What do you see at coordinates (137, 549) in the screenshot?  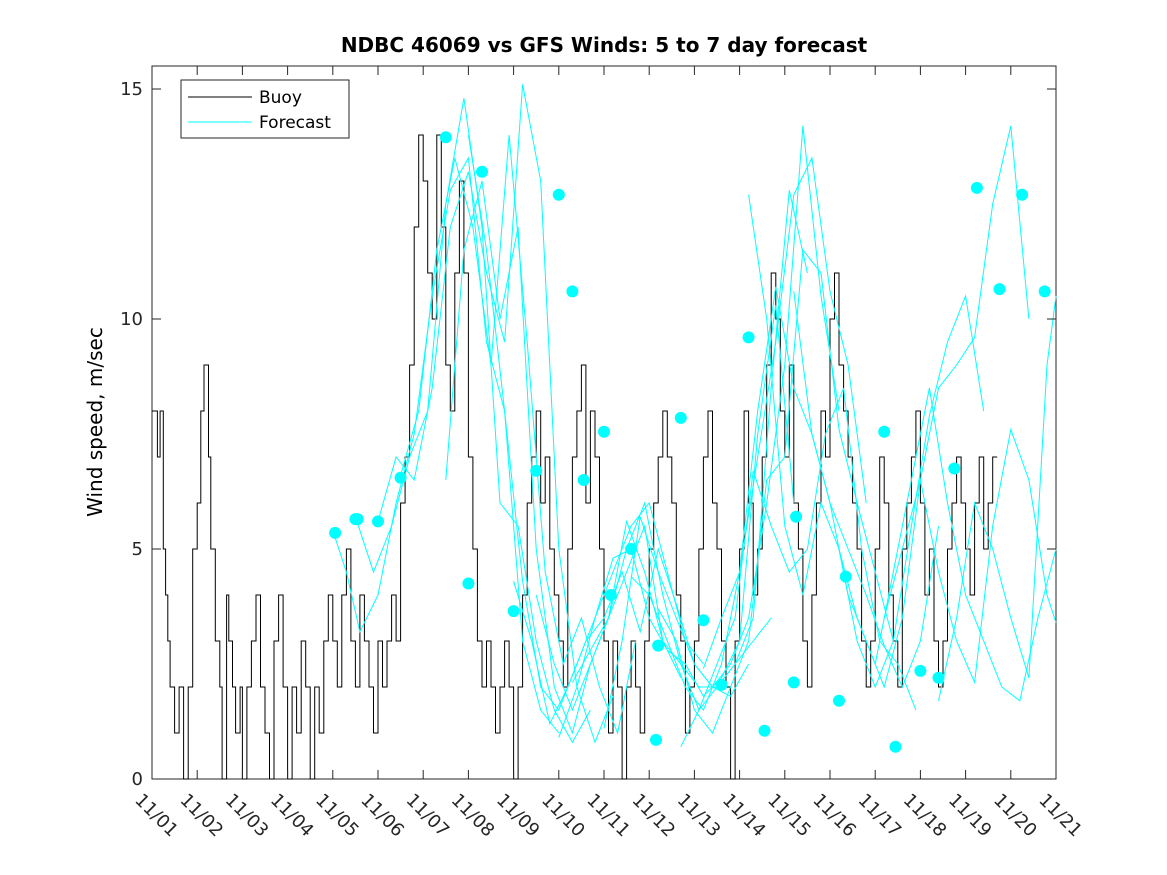 I see `y-tick-label: 5` at bounding box center [137, 549].